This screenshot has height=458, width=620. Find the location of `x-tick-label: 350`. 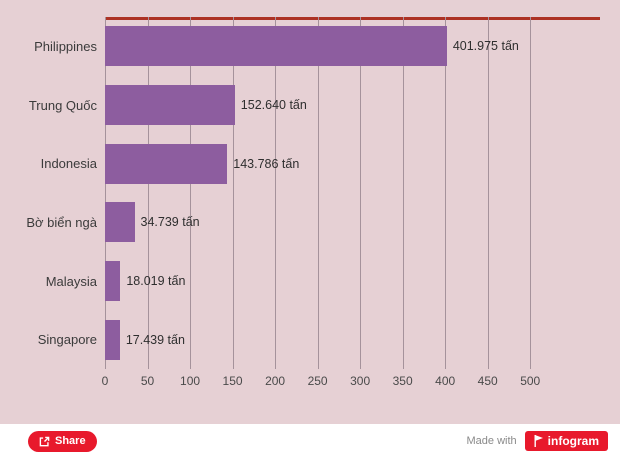

x-tick-label: 350 is located at coordinates (402, 381).